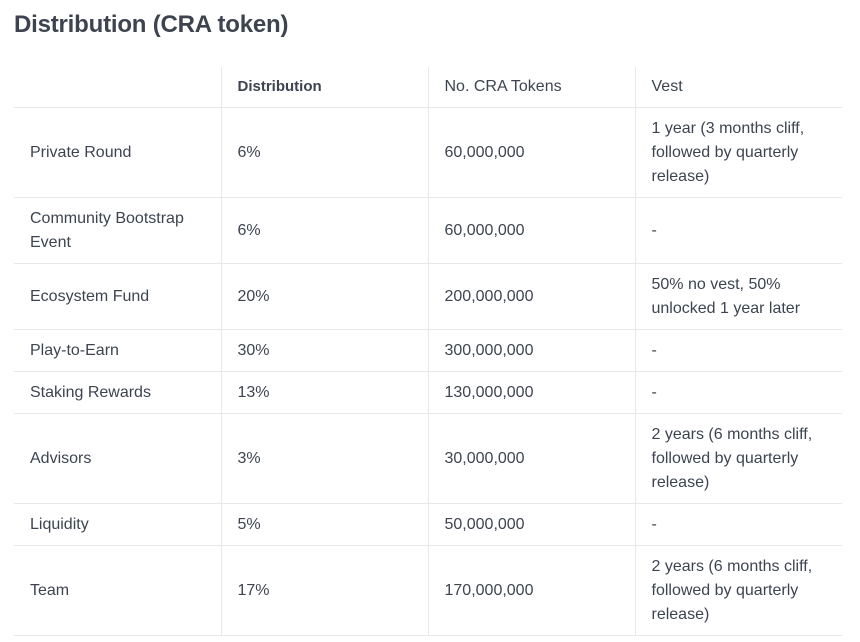 This screenshot has width=860, height=642. Describe the element at coordinates (531, 392) in the screenshot. I see `row-tokens: 130,000,000` at that location.